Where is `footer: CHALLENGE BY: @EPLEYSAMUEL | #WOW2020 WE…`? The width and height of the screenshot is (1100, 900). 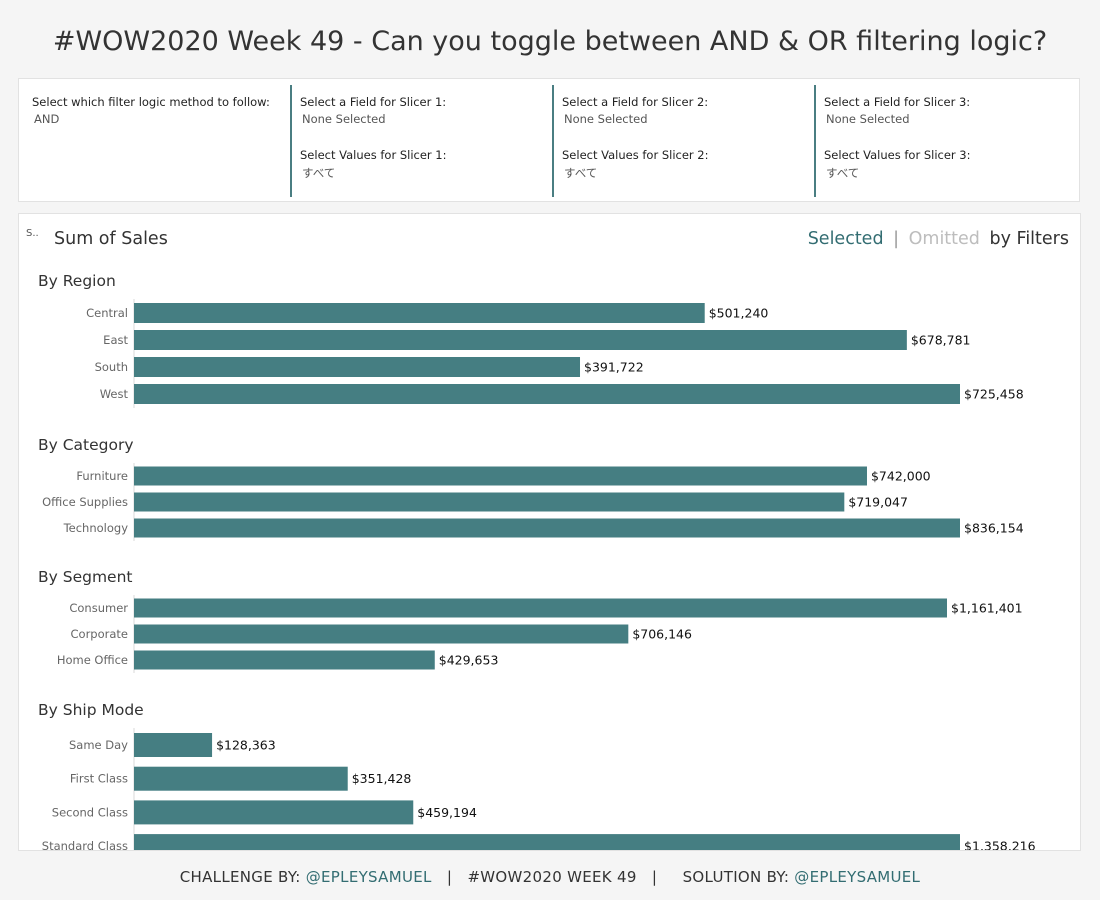 footer: CHALLENGE BY: @EPLEYSAMUEL | #WOW2020 WE… is located at coordinates (550, 877).